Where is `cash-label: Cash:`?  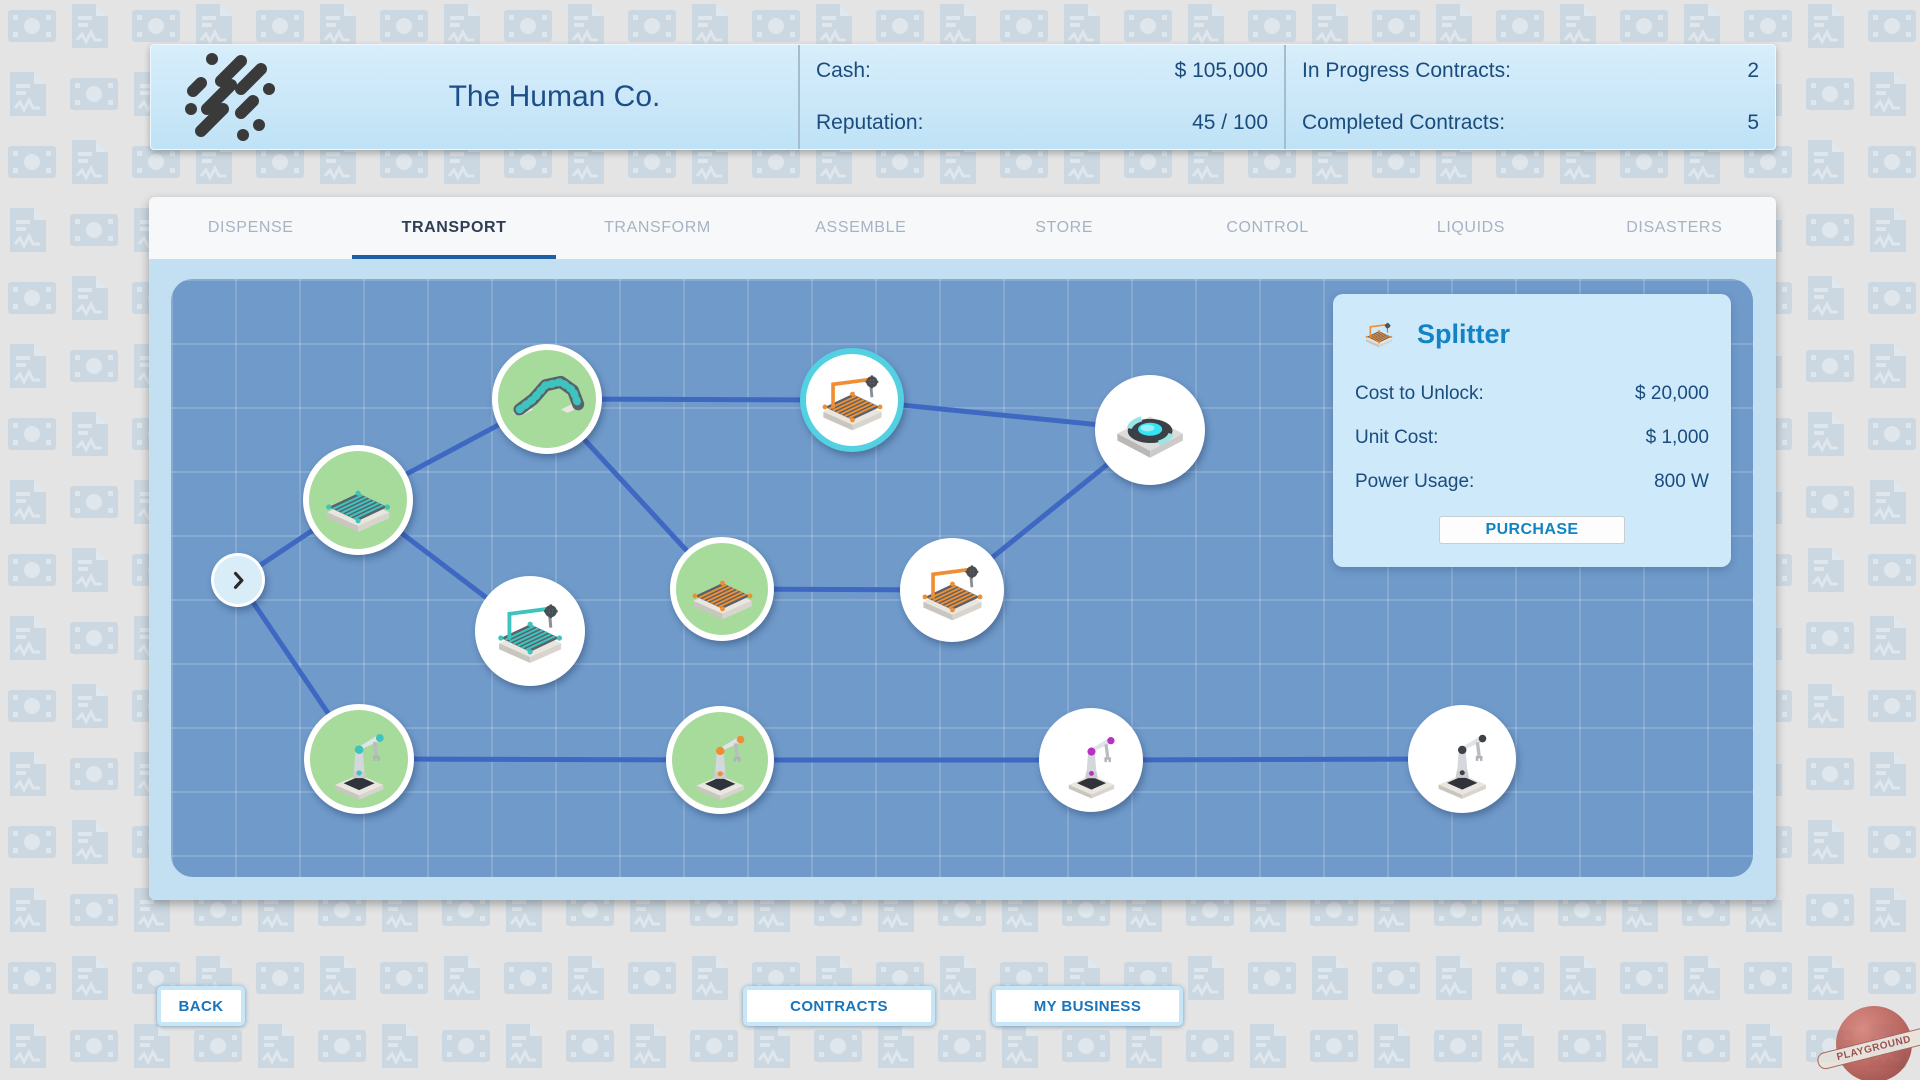 cash-label: Cash: is located at coordinates (843, 70).